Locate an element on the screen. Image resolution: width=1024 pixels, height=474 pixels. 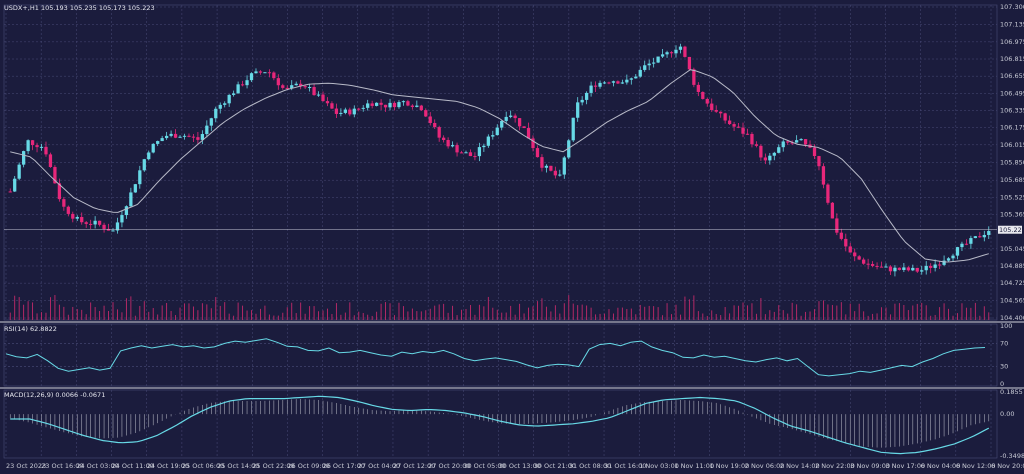
rsi-line is located at coordinates (495, 357).